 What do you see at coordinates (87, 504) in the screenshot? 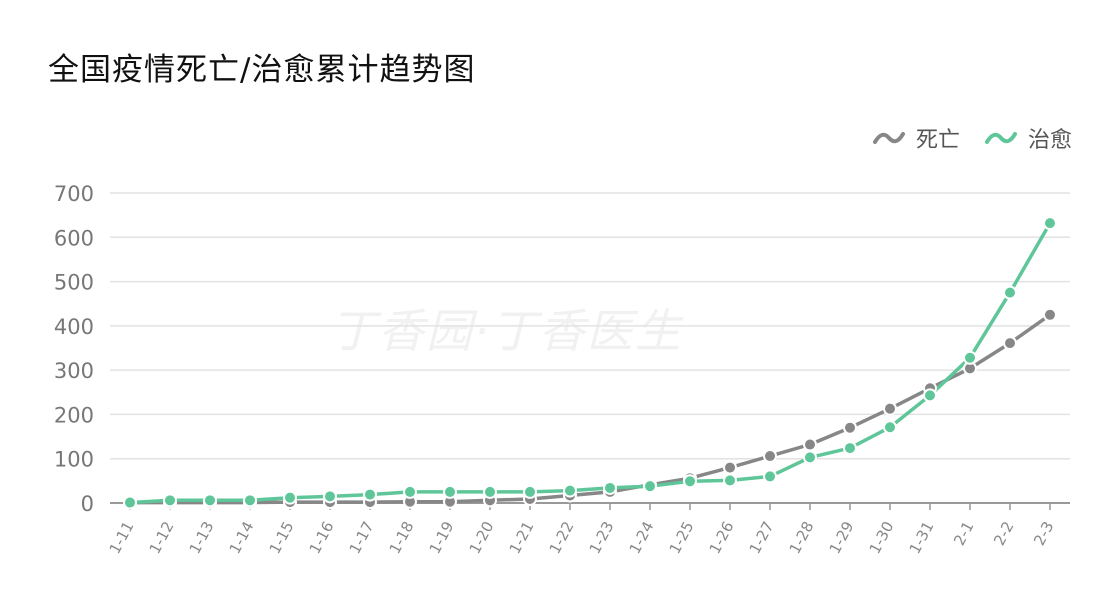
I see `y-tick-label: 0` at bounding box center [87, 504].